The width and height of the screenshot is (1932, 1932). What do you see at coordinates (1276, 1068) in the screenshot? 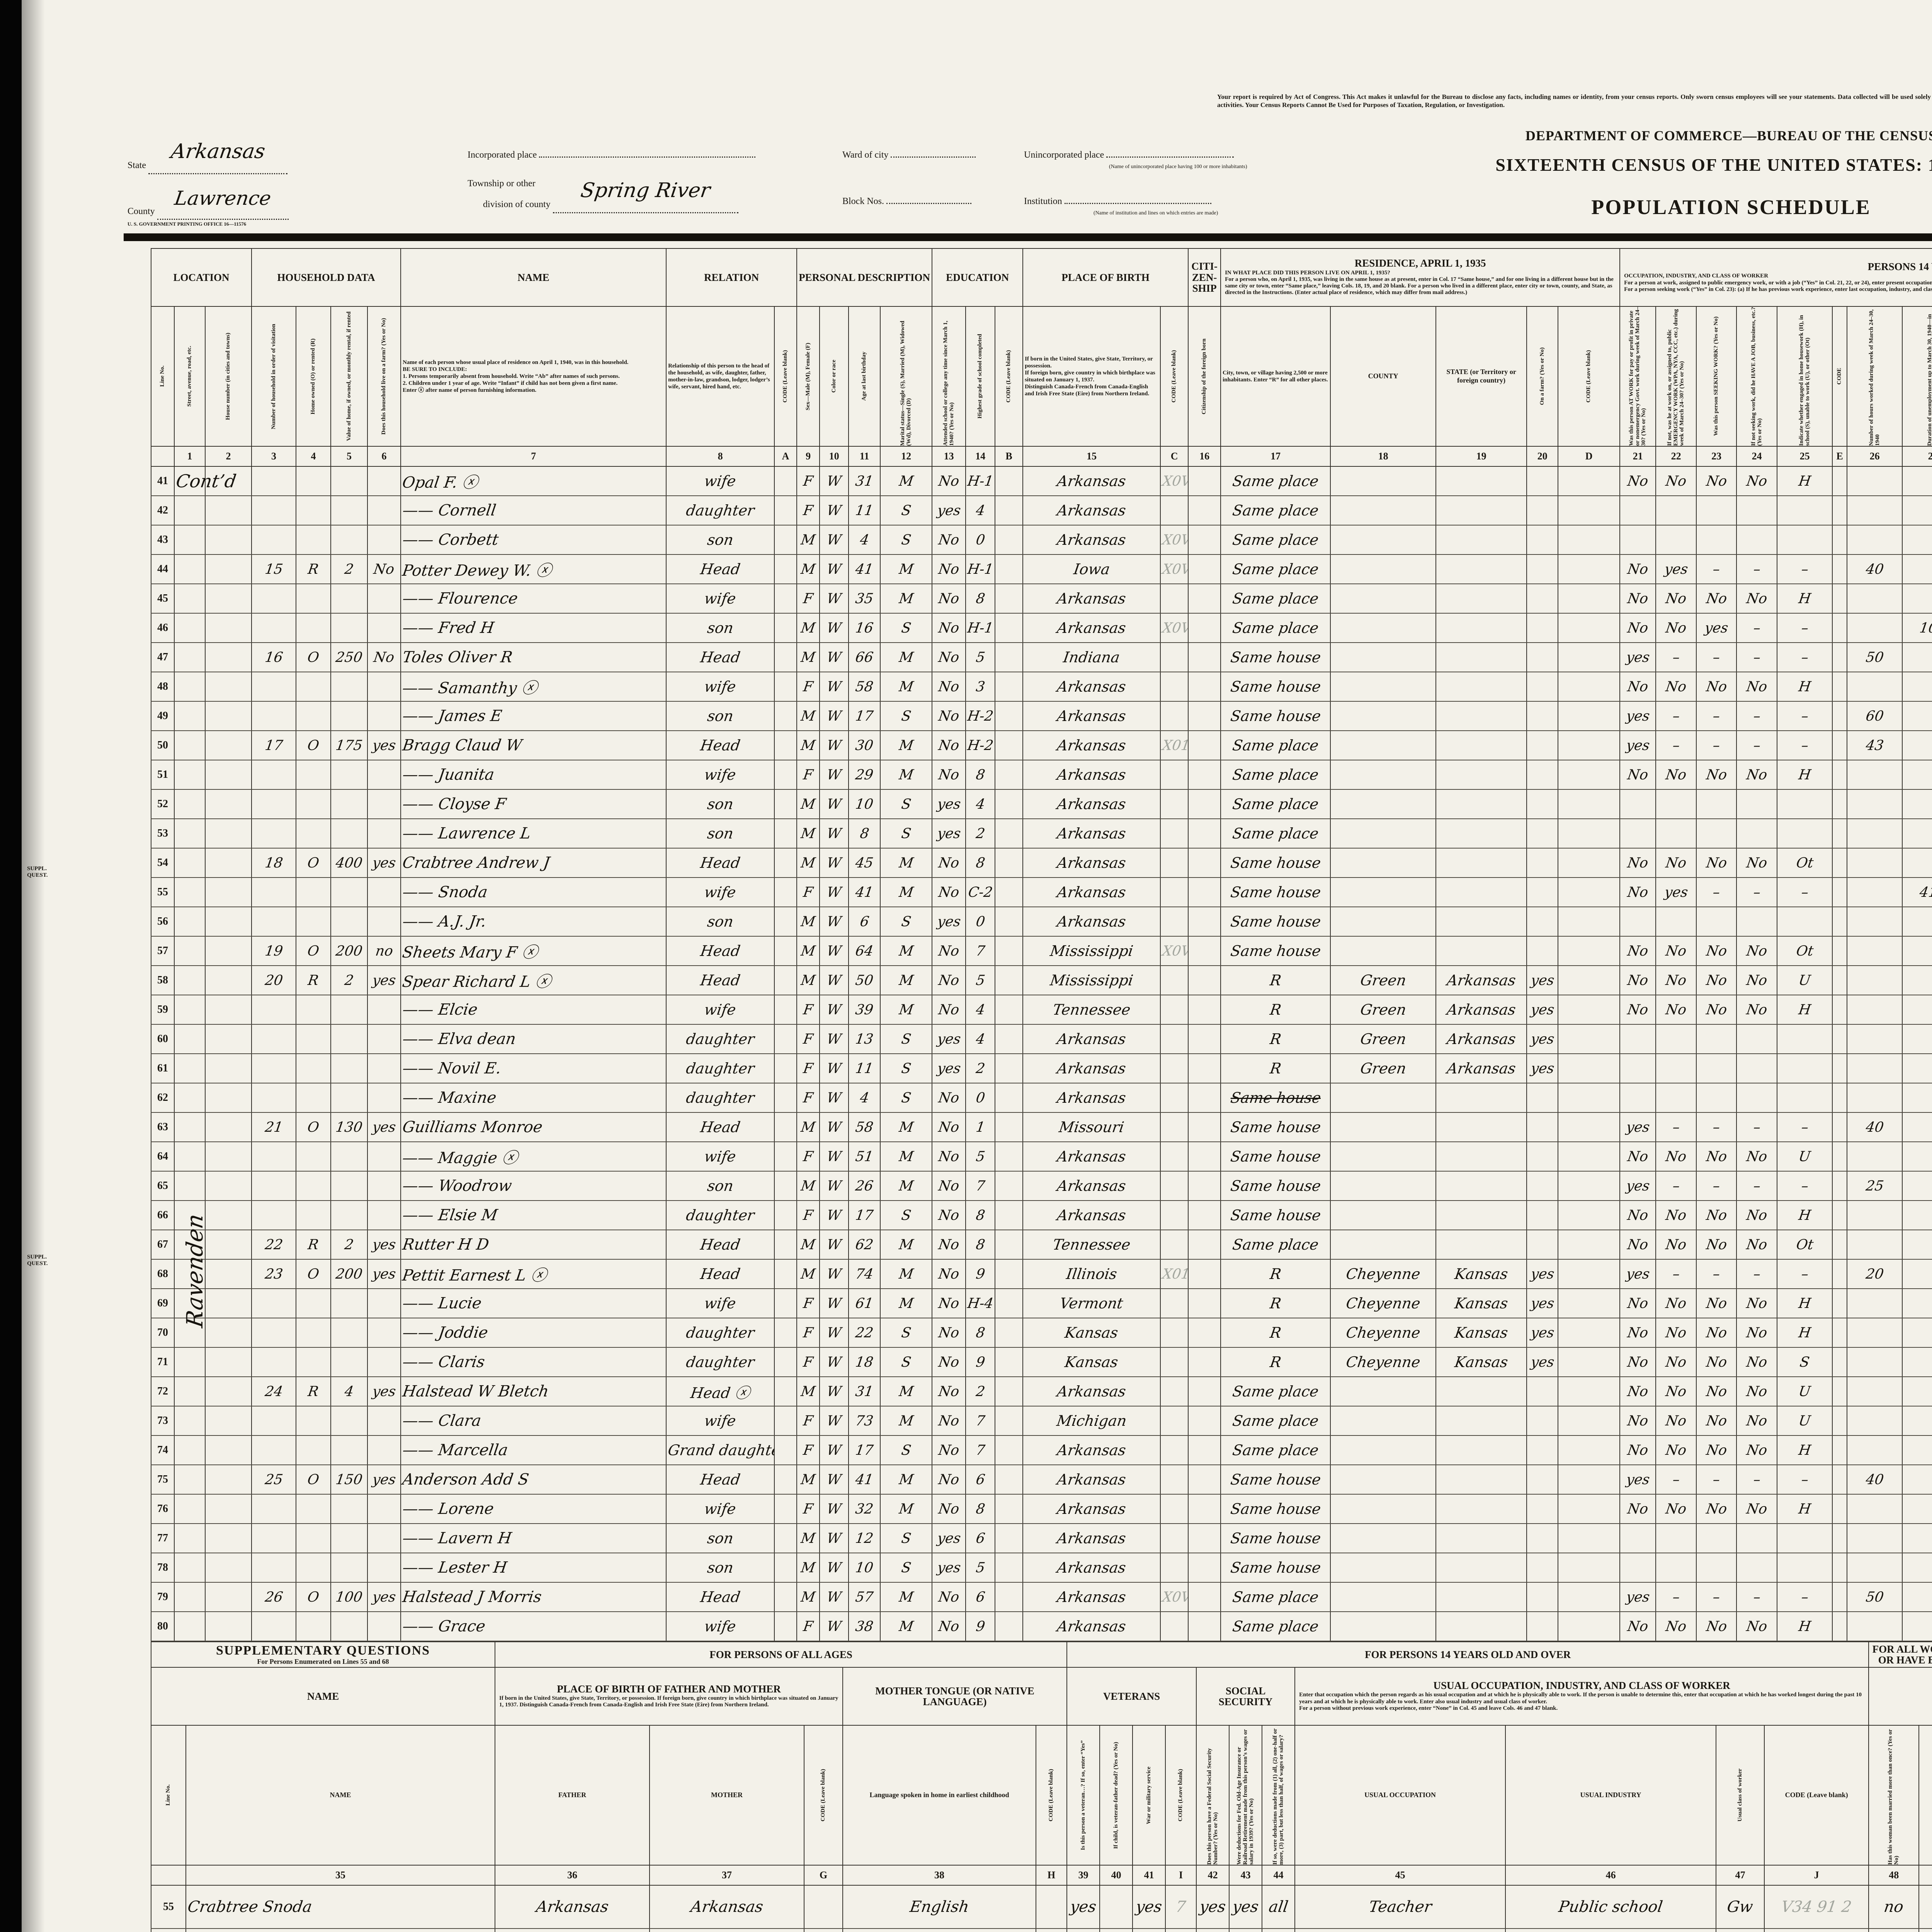
I see `cell-61-17: R` at bounding box center [1276, 1068].